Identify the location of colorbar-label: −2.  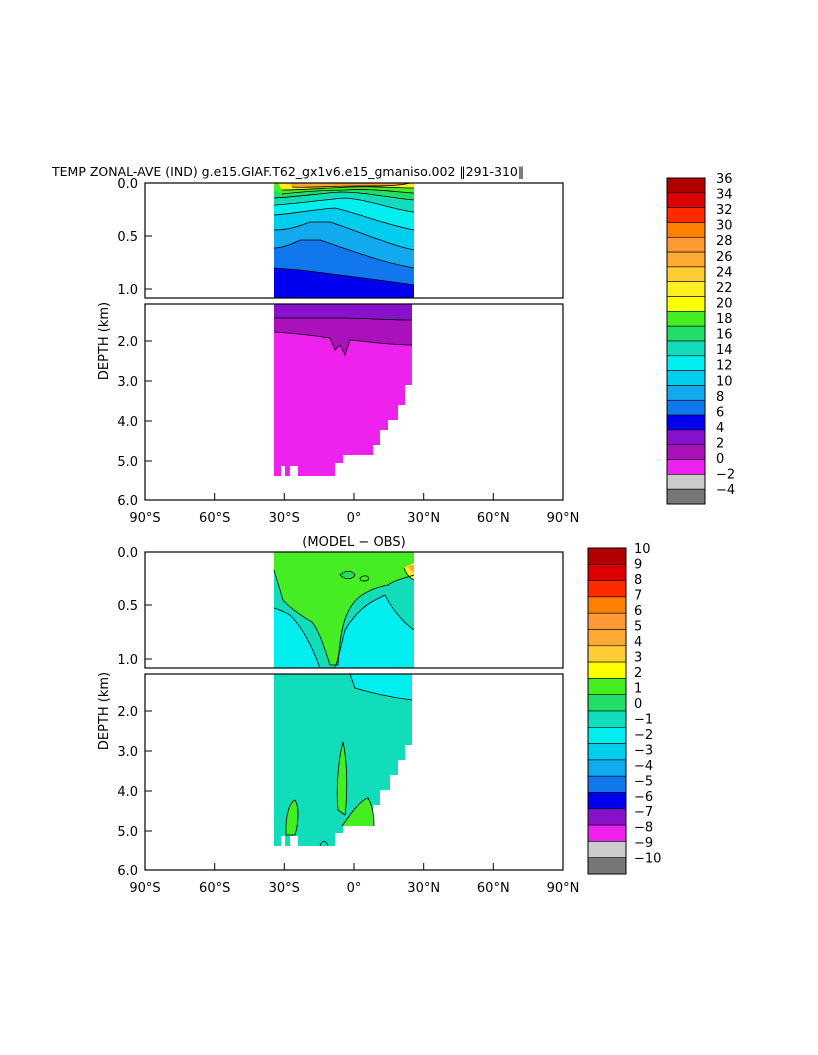
(725, 475).